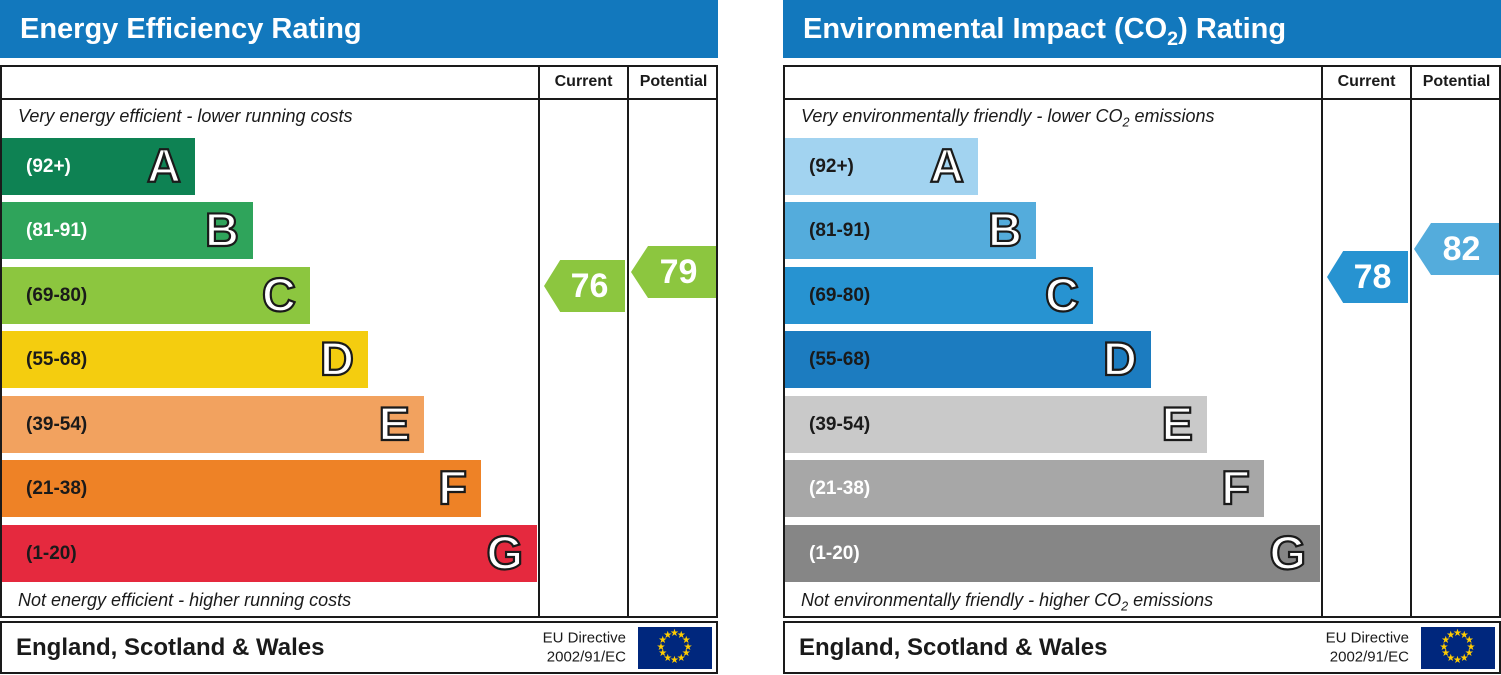 Image resolution: width=1501 pixels, height=675 pixels. I want to click on potential-rating-arrow: 79, so click(673, 272).